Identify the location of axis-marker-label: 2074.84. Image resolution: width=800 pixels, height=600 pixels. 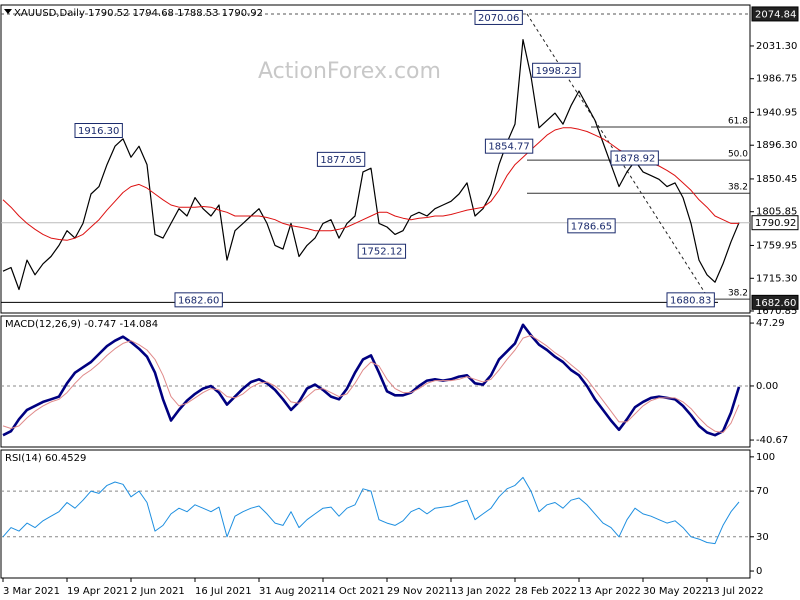
(775, 14).